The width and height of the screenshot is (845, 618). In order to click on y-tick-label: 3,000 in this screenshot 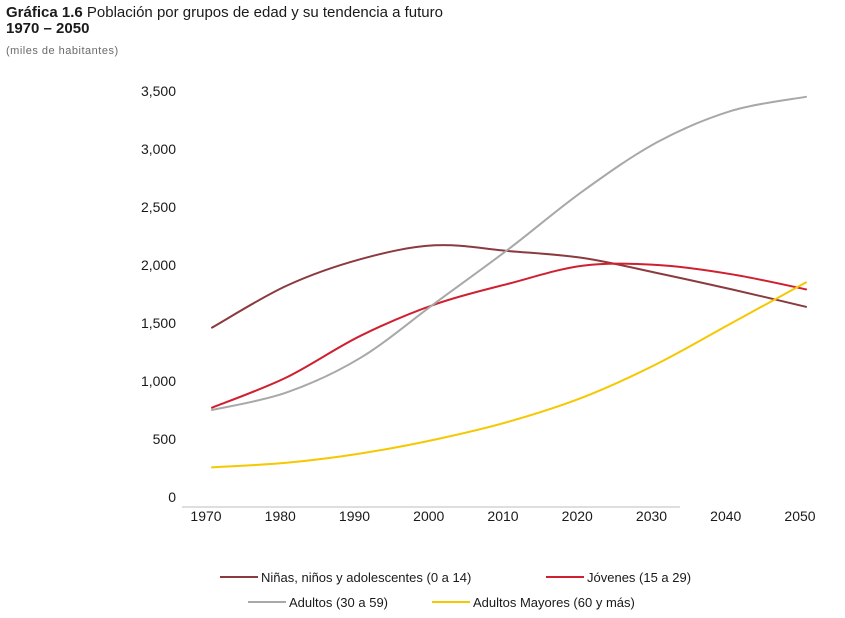, I will do `click(158, 149)`.